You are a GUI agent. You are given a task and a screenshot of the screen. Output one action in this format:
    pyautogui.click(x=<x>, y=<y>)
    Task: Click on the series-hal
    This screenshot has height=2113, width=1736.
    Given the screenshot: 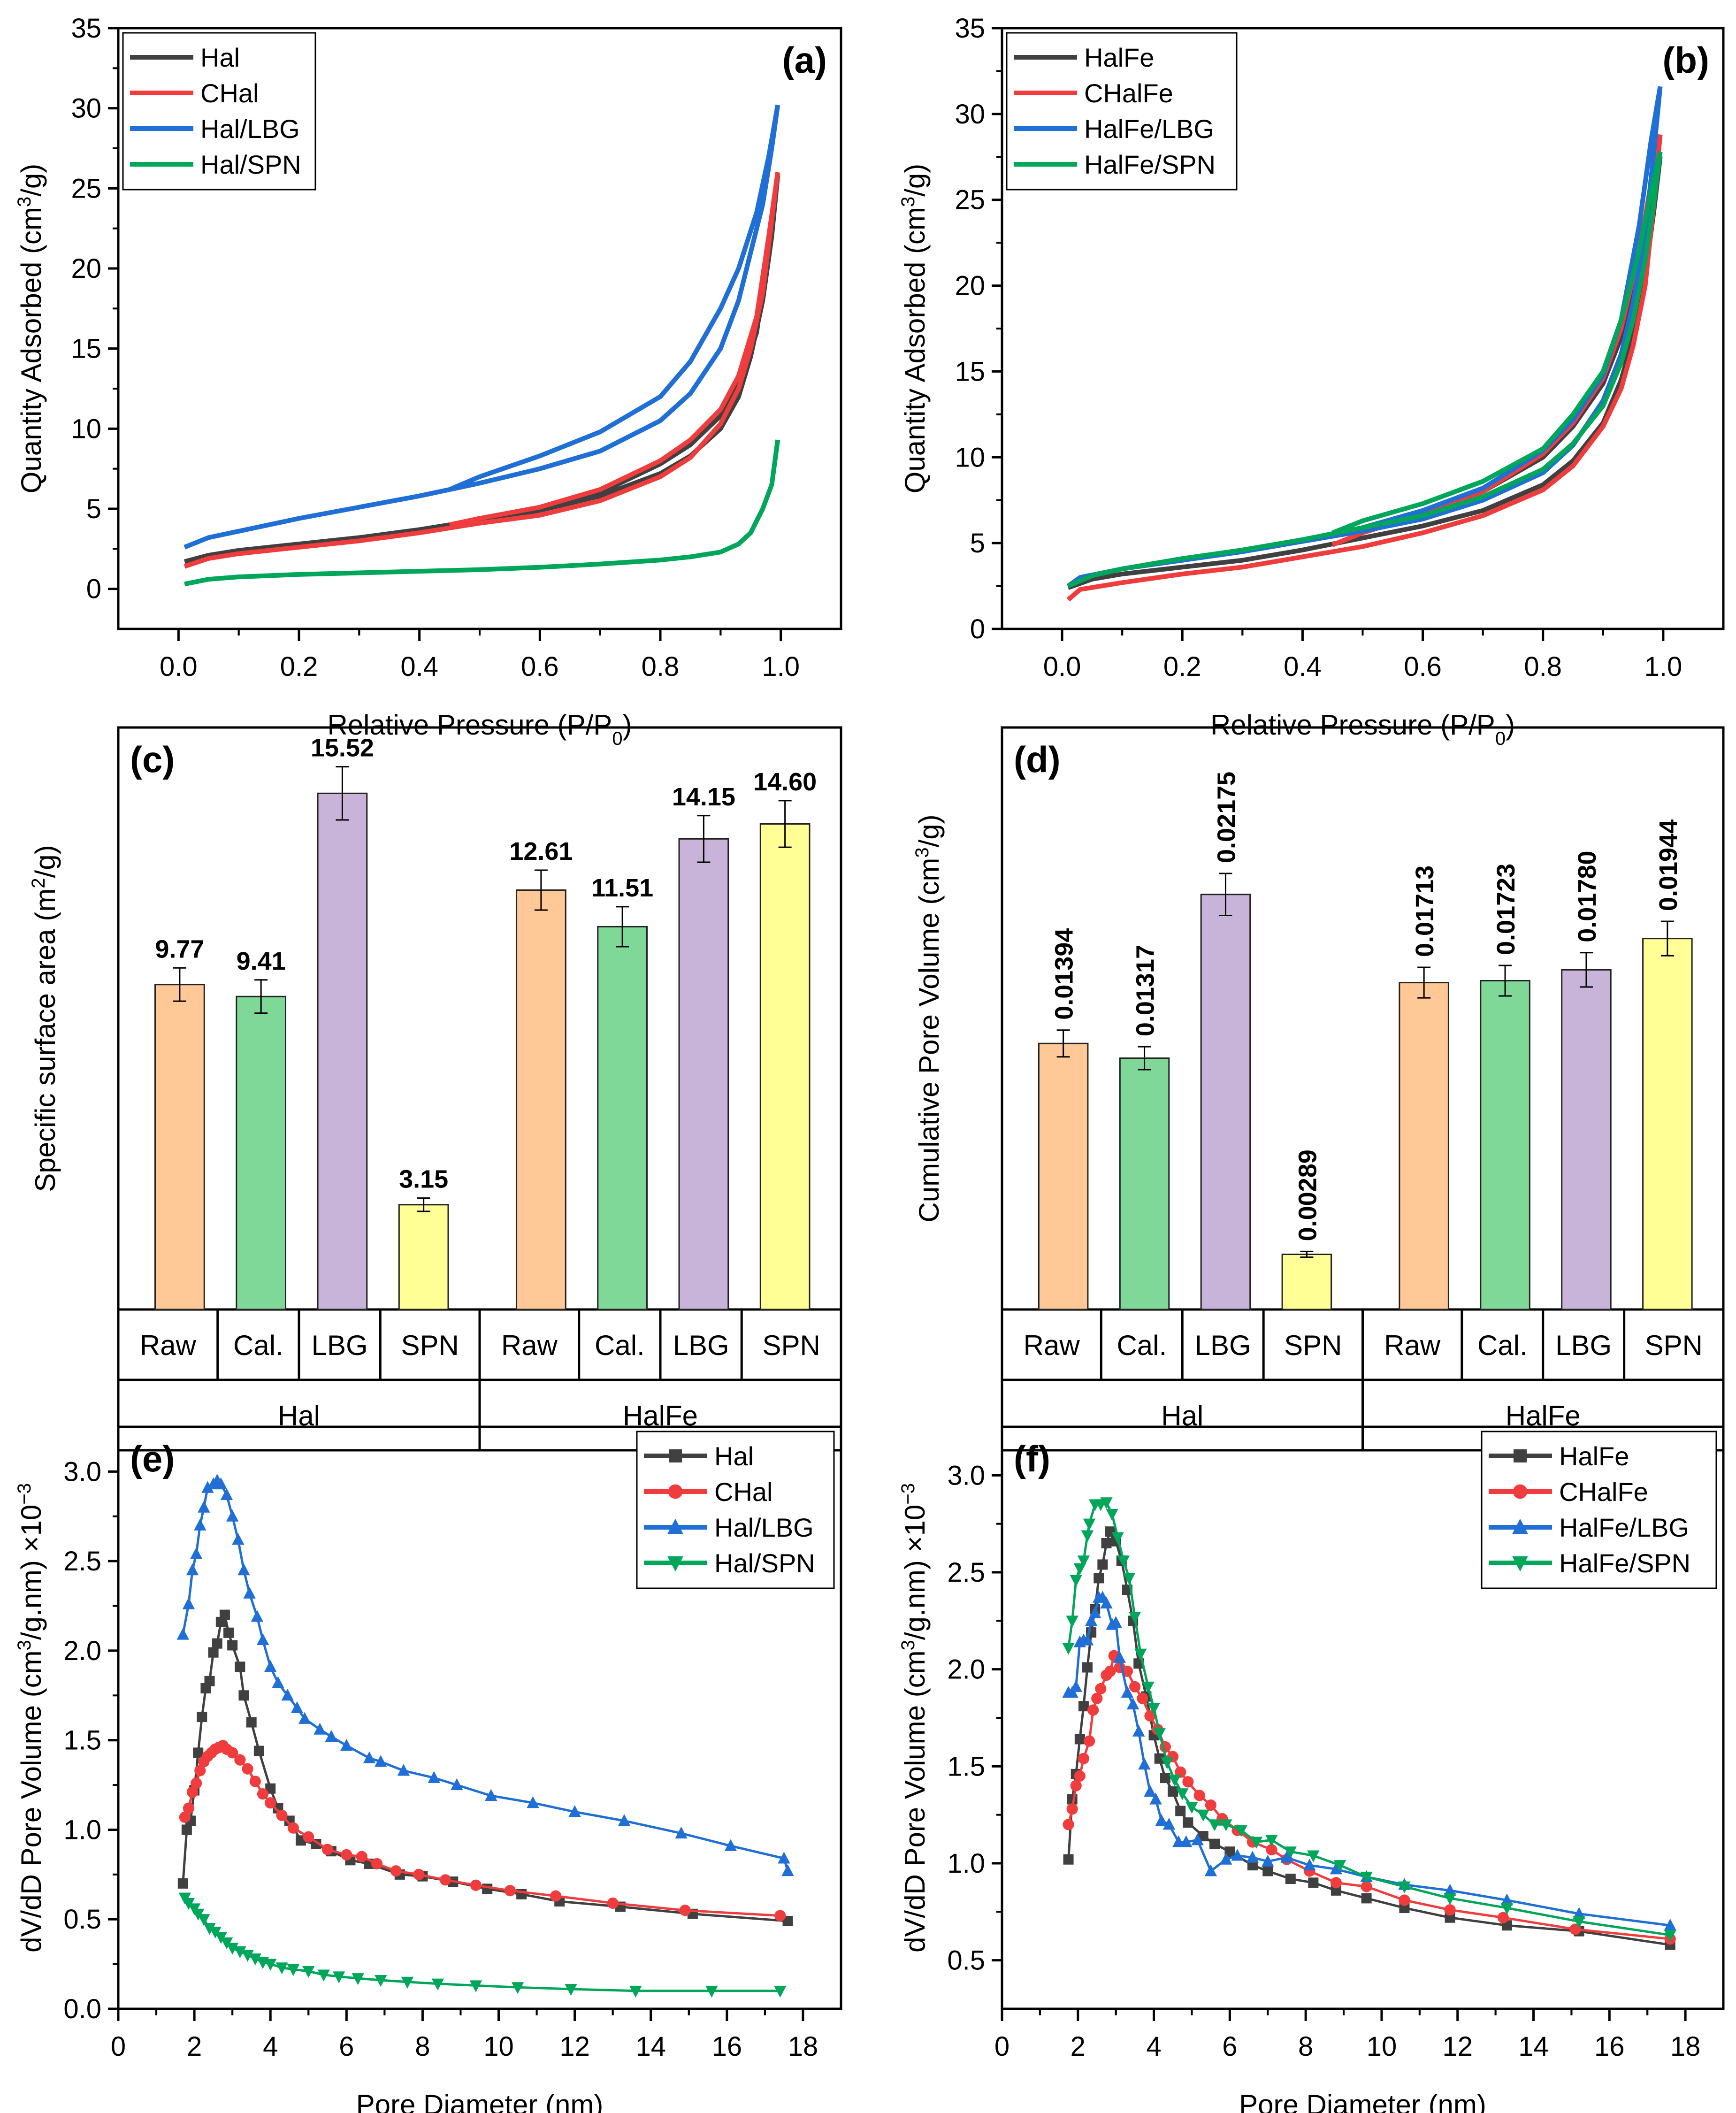 What is the action you would take?
    pyautogui.click(x=485, y=1768)
    